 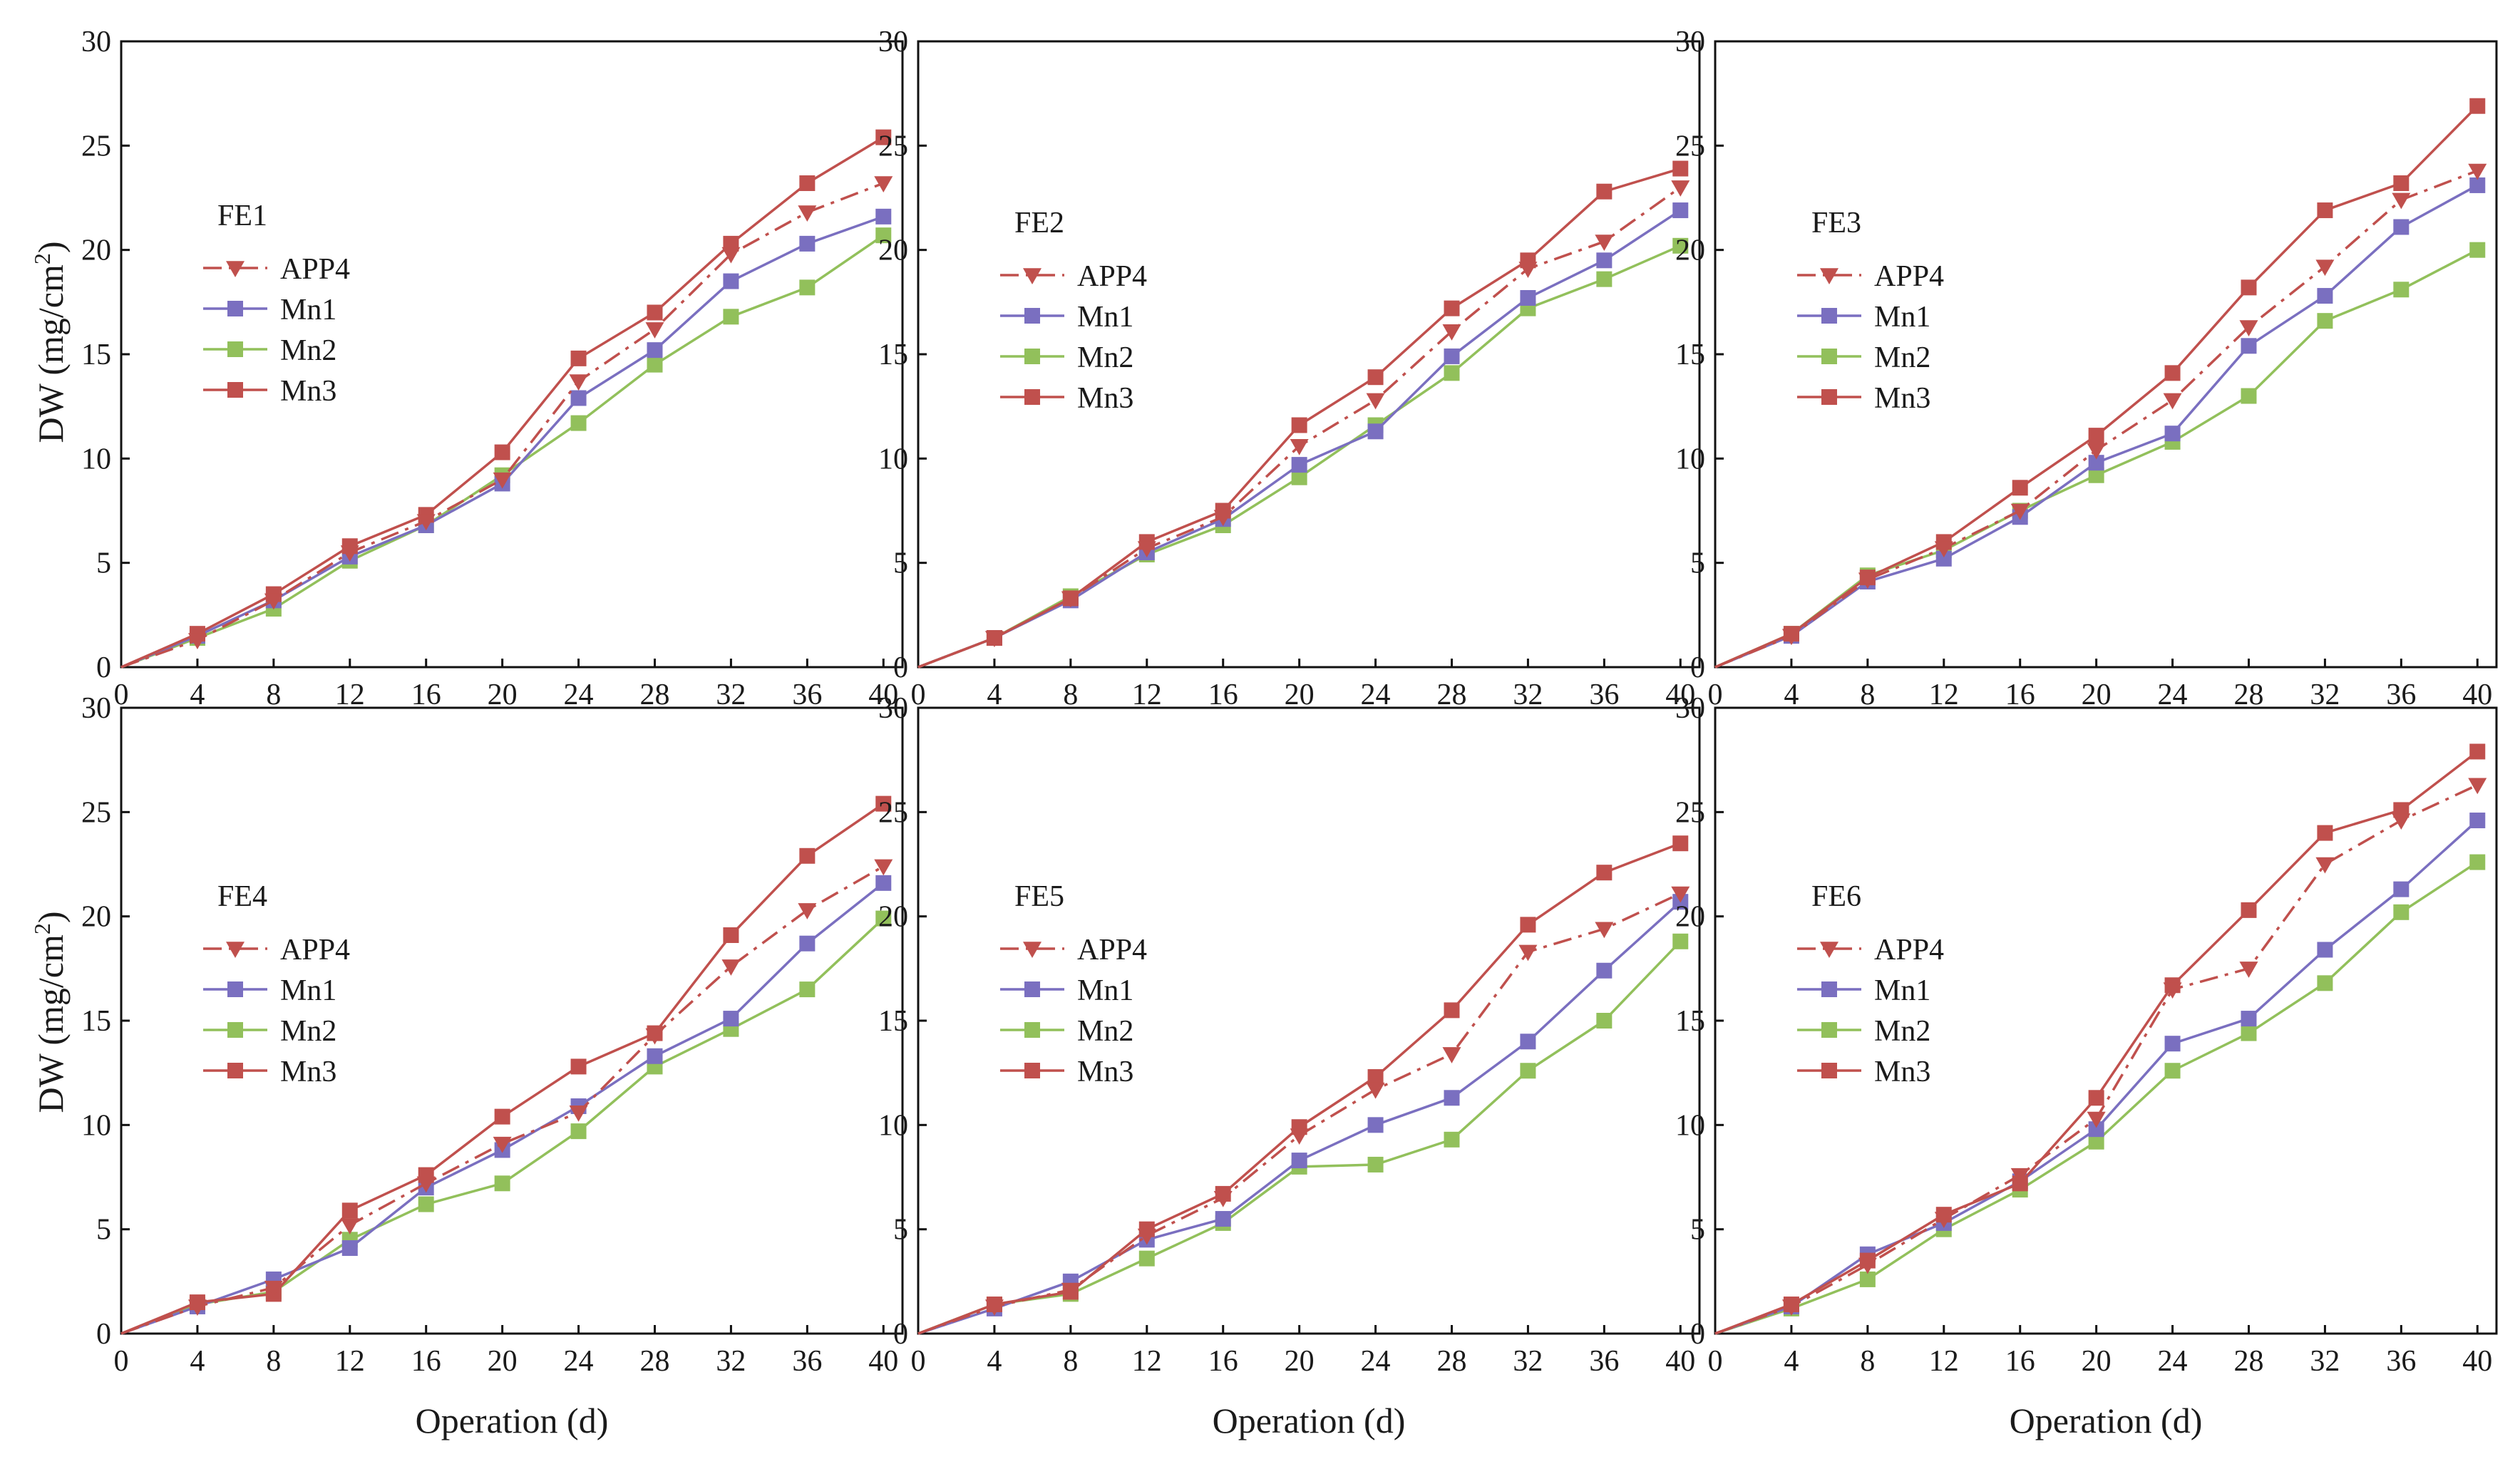 What do you see at coordinates (1902, 317) in the screenshot?
I see `legend-label: Mn1` at bounding box center [1902, 317].